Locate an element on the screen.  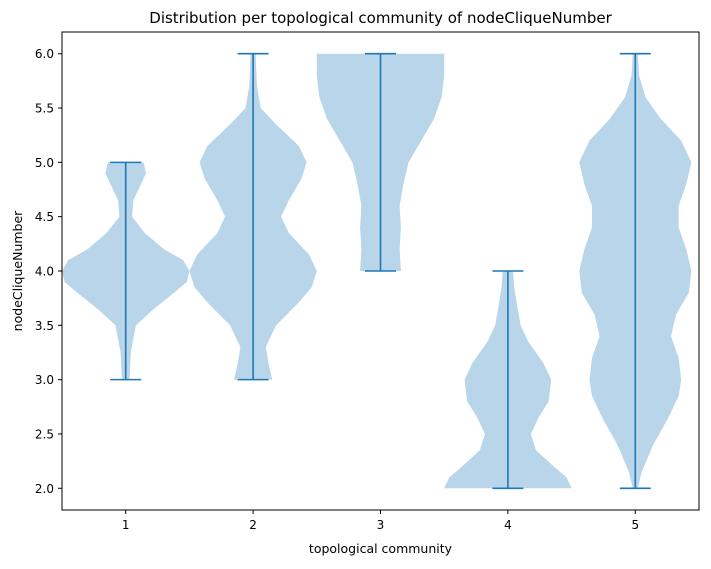
y-axis-label: nodeCliqueNumber is located at coordinates (17, 270).